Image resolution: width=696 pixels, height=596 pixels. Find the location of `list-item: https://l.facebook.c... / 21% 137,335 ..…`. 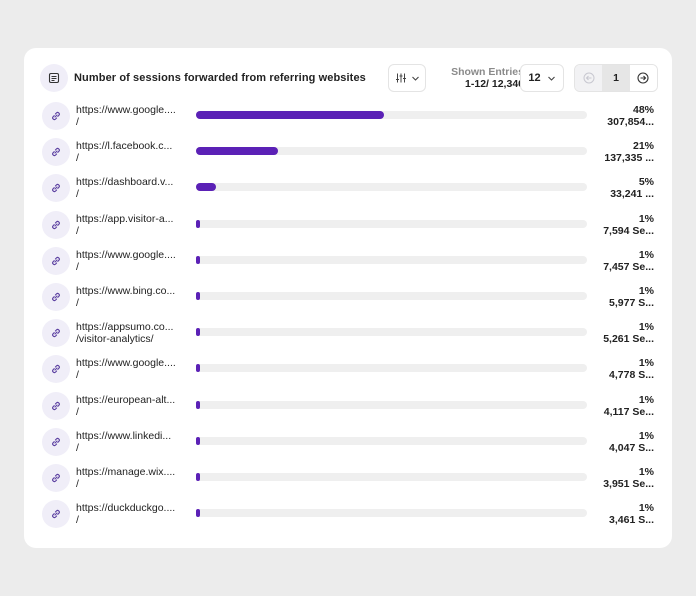

list-item: https://l.facebook.c... / 21% 137,335 ..… is located at coordinates (348, 154).